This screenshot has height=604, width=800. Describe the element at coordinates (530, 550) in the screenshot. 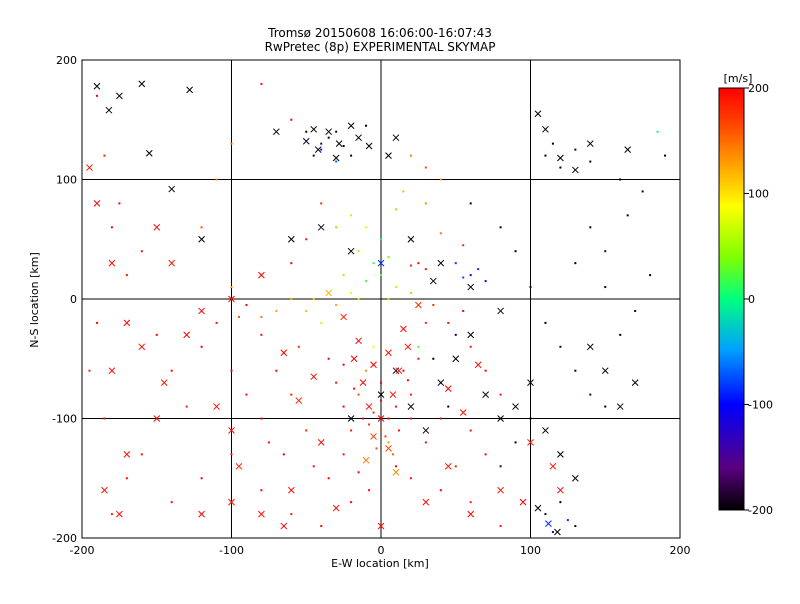

I see `x-tick-label: 100` at that location.